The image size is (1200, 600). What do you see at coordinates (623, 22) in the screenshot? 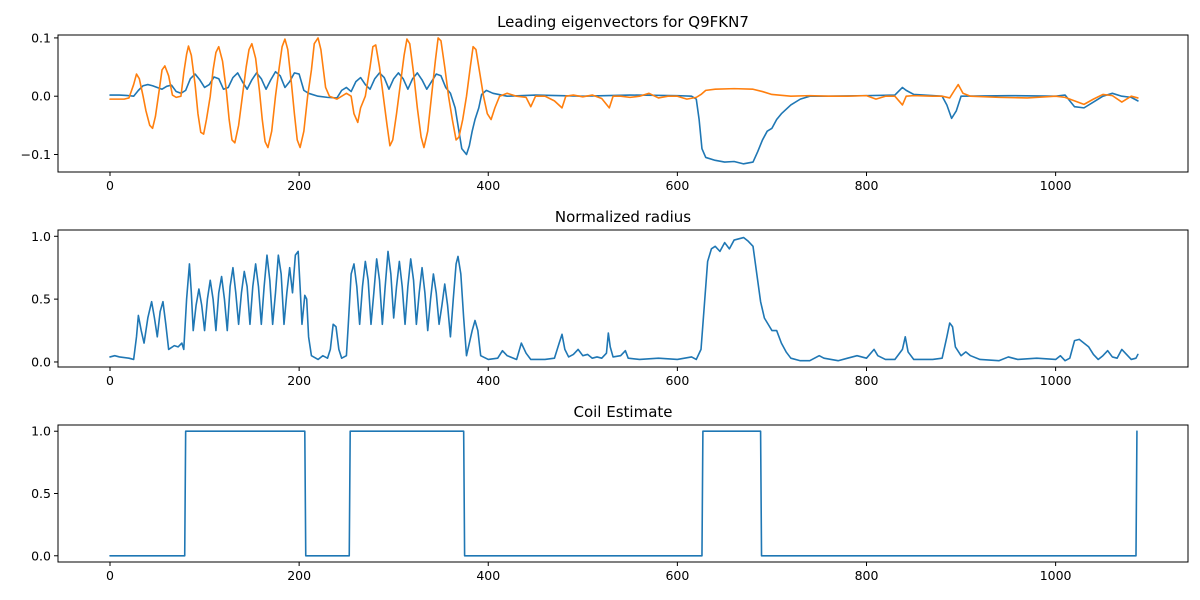
I see `chart-title: Leading eigenvectors for Q9FKN7` at bounding box center [623, 22].